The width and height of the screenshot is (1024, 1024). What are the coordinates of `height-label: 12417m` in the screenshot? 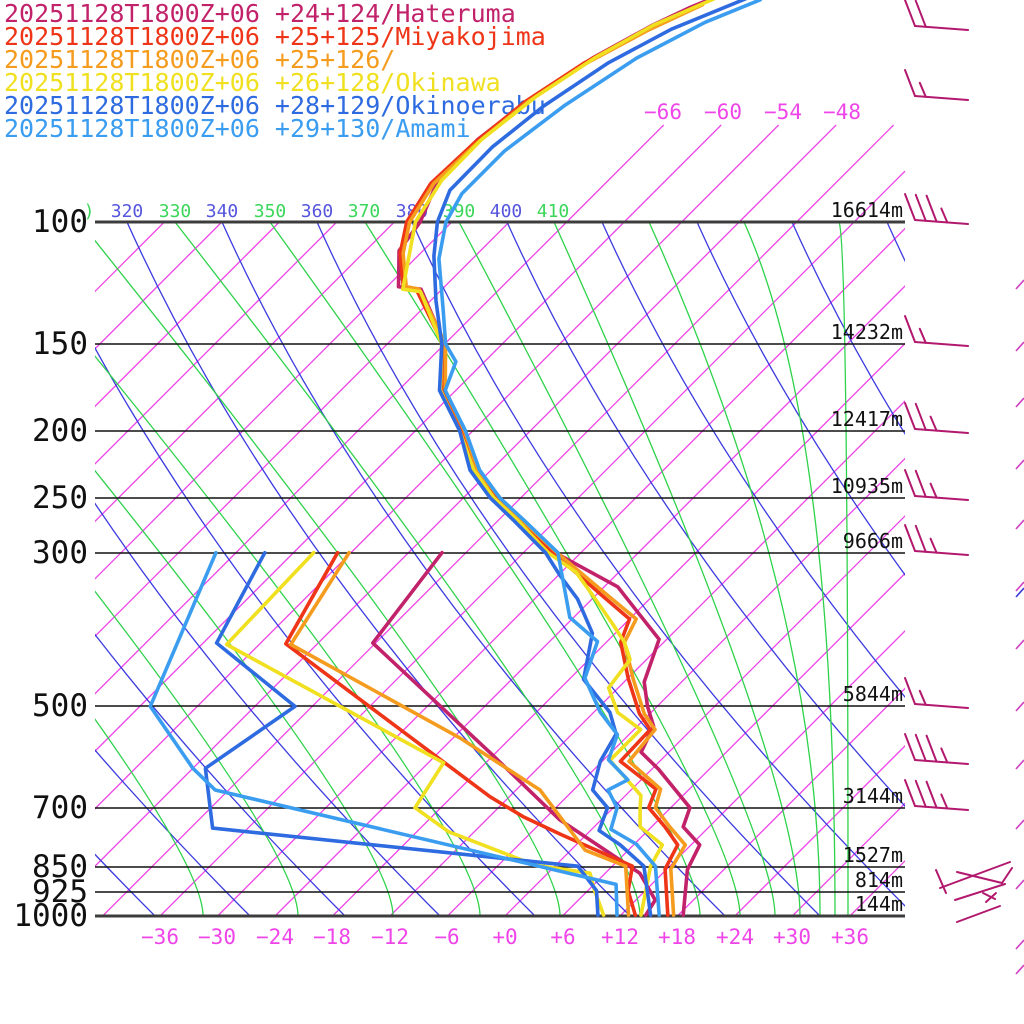 It's located at (867, 419).